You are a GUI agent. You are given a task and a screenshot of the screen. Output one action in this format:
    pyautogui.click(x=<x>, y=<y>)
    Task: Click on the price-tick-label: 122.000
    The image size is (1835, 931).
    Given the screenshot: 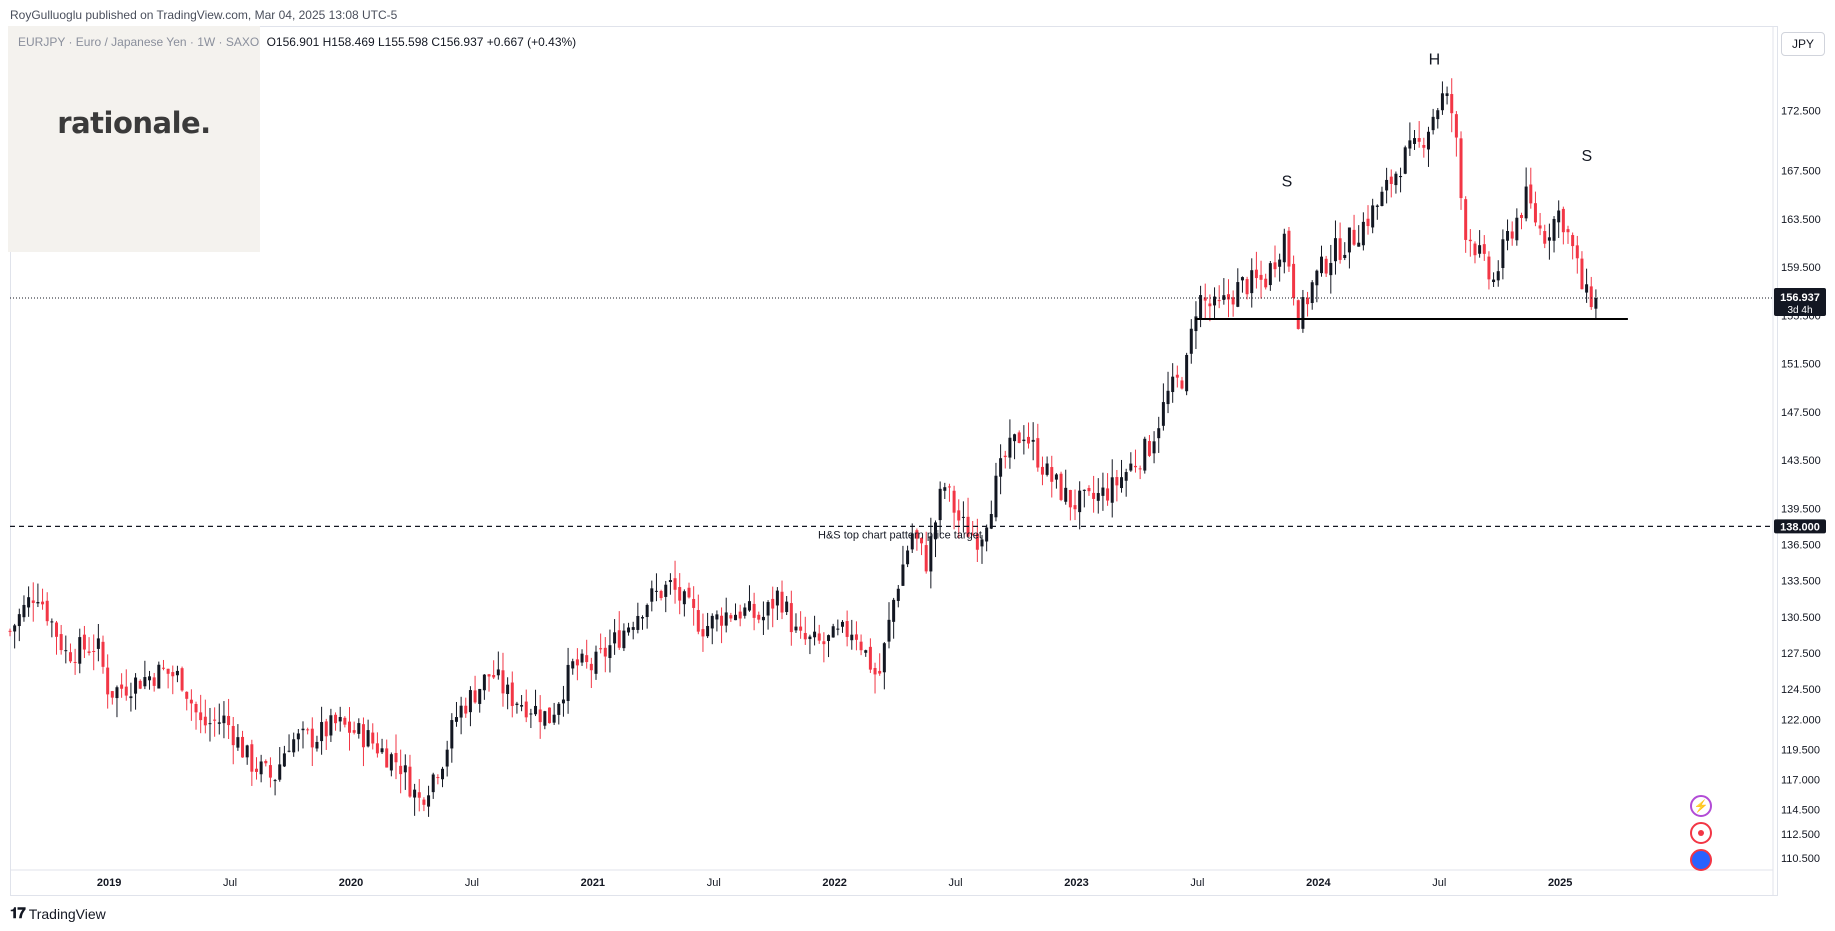 What is the action you would take?
    pyautogui.click(x=1801, y=720)
    